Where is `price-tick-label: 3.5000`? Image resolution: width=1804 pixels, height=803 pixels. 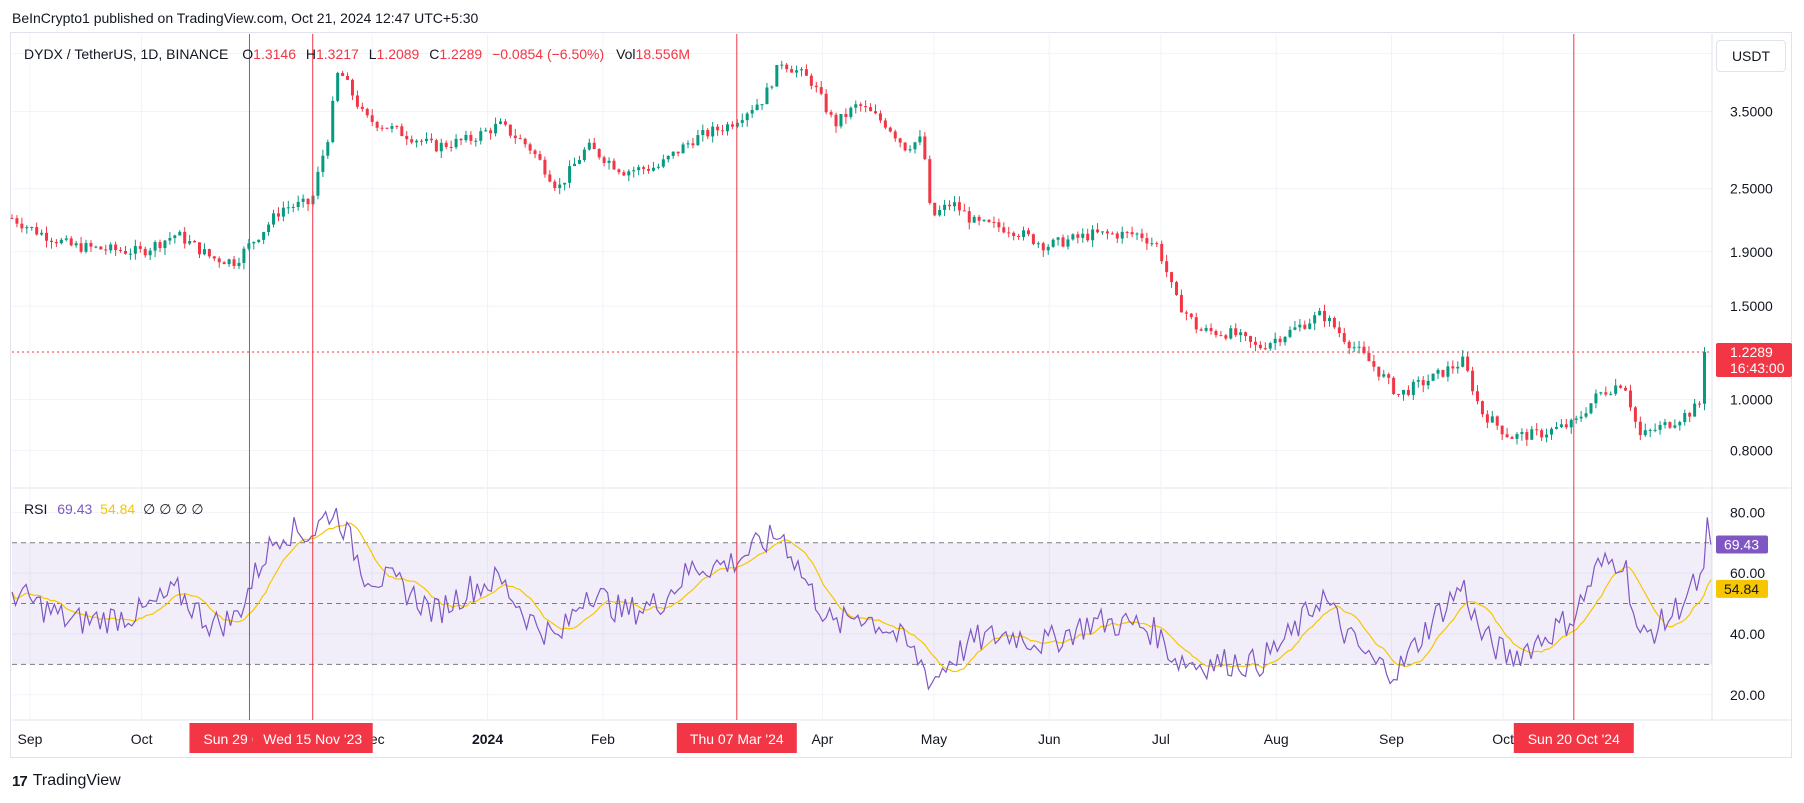 price-tick-label: 3.5000 is located at coordinates (1751, 111).